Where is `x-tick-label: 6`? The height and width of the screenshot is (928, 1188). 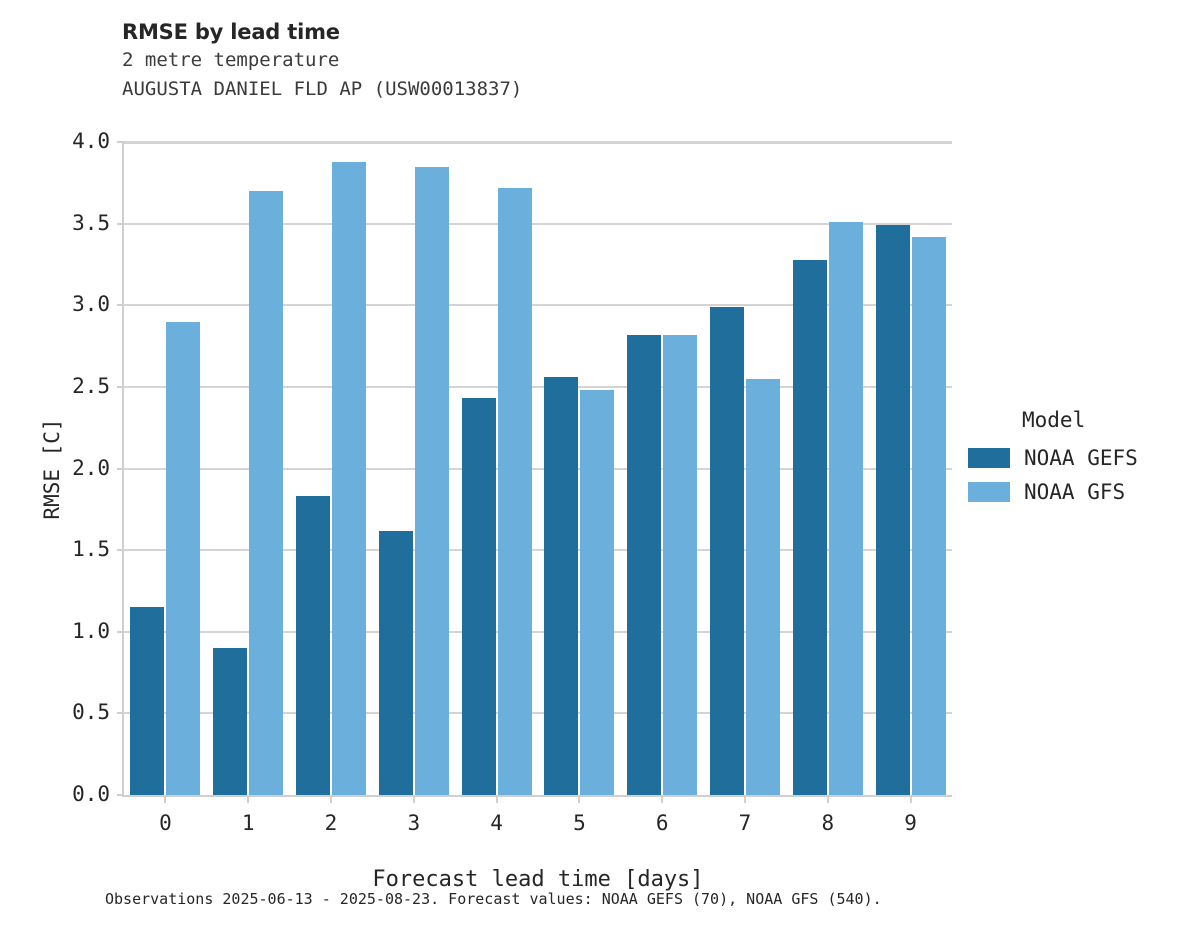
x-tick-label: 6 is located at coordinates (662, 823).